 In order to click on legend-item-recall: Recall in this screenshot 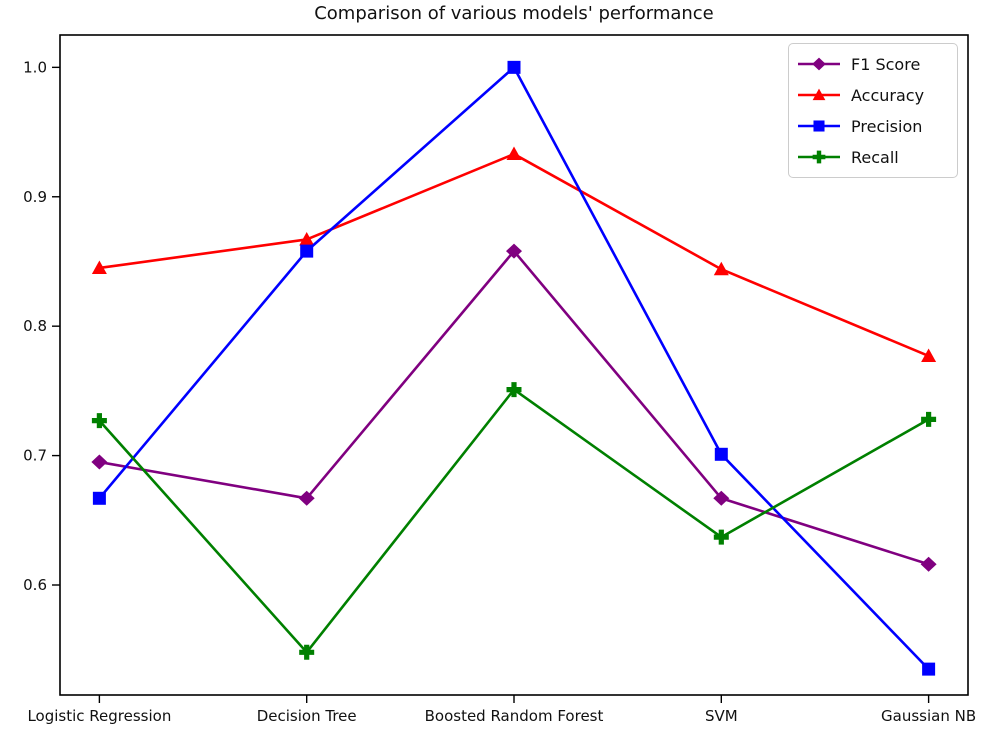, I will do `click(872, 157)`.